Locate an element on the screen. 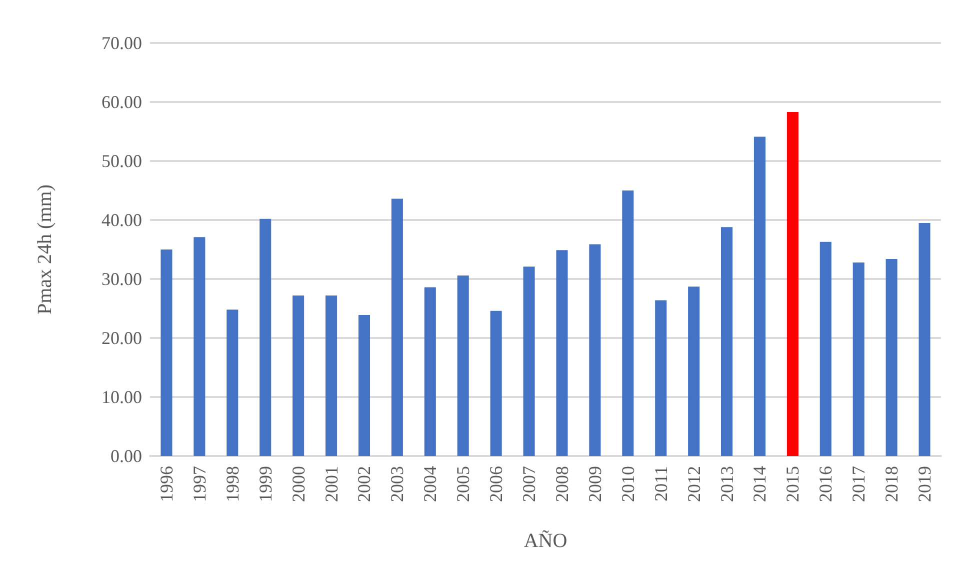 This screenshot has height=580, width=955. x-tick-label: 2001 is located at coordinates (331, 484).